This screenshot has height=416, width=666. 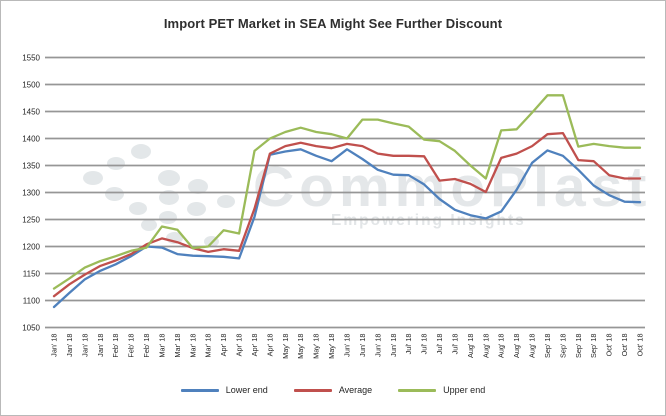 I want to click on legend-item-upper-end: Upper end, so click(x=441, y=390).